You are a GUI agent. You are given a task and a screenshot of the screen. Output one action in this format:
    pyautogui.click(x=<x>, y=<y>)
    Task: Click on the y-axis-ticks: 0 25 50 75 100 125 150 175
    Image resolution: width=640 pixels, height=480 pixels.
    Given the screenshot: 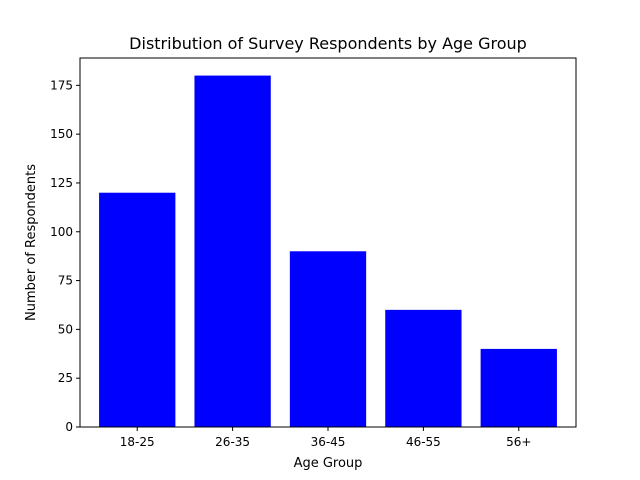 What is the action you would take?
    pyautogui.click(x=65, y=256)
    